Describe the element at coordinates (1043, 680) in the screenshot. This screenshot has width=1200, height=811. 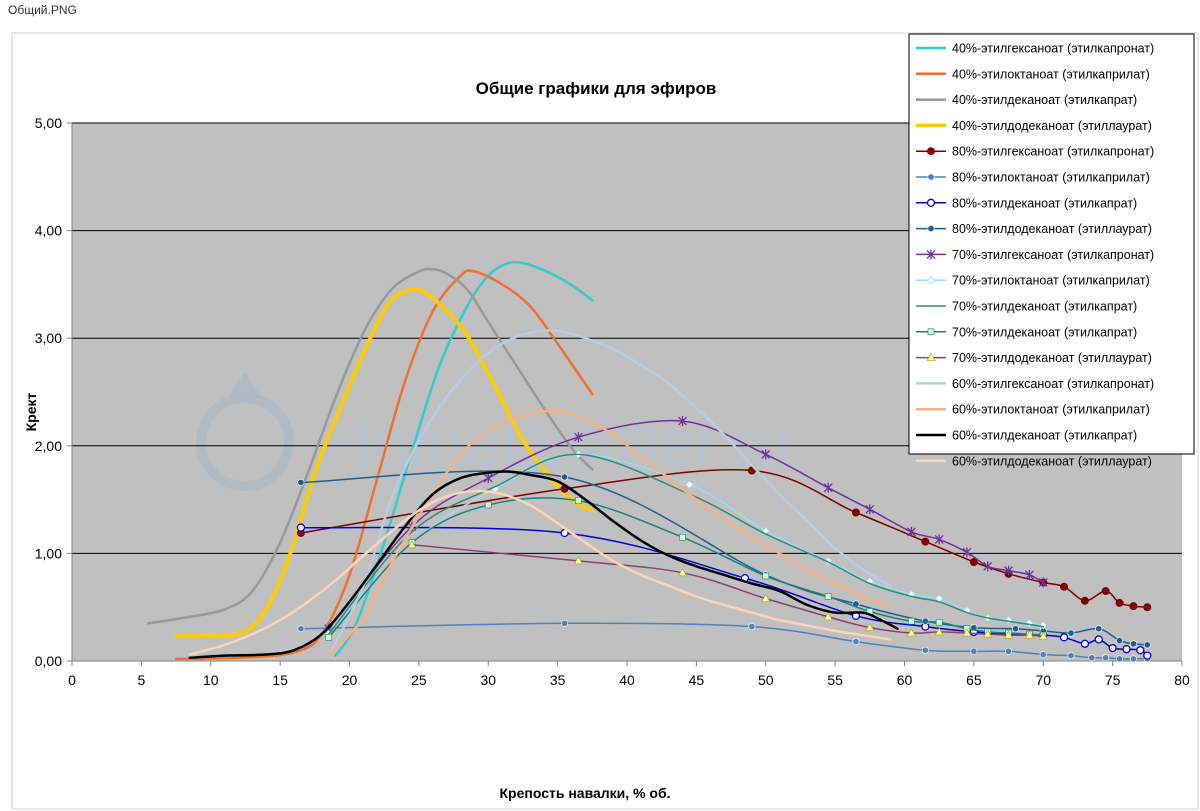
I see `x-tick-label-14: 70` at that location.